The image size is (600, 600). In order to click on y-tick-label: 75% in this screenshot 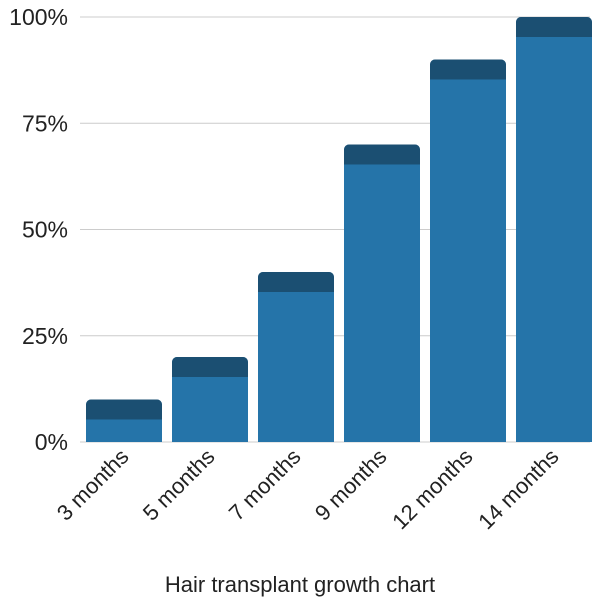, I will do `click(45, 123)`.